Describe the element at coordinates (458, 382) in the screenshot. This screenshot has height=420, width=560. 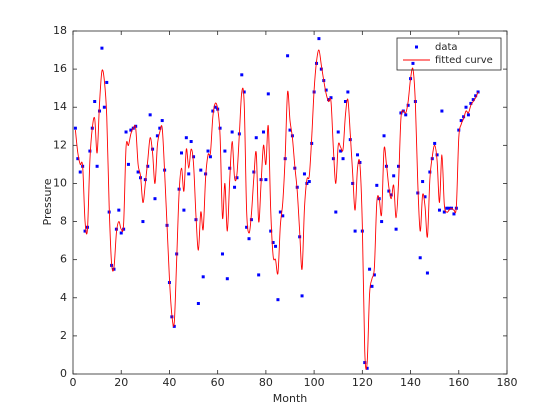
I see `x-tick-label: 160` at that location.